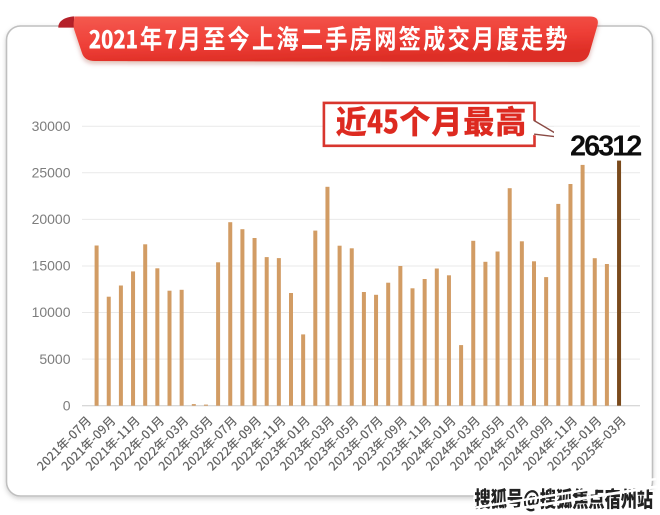 The width and height of the screenshot is (660, 515). Describe the element at coordinates (51, 312) in the screenshot. I see `svg-text: 10000` at that location.